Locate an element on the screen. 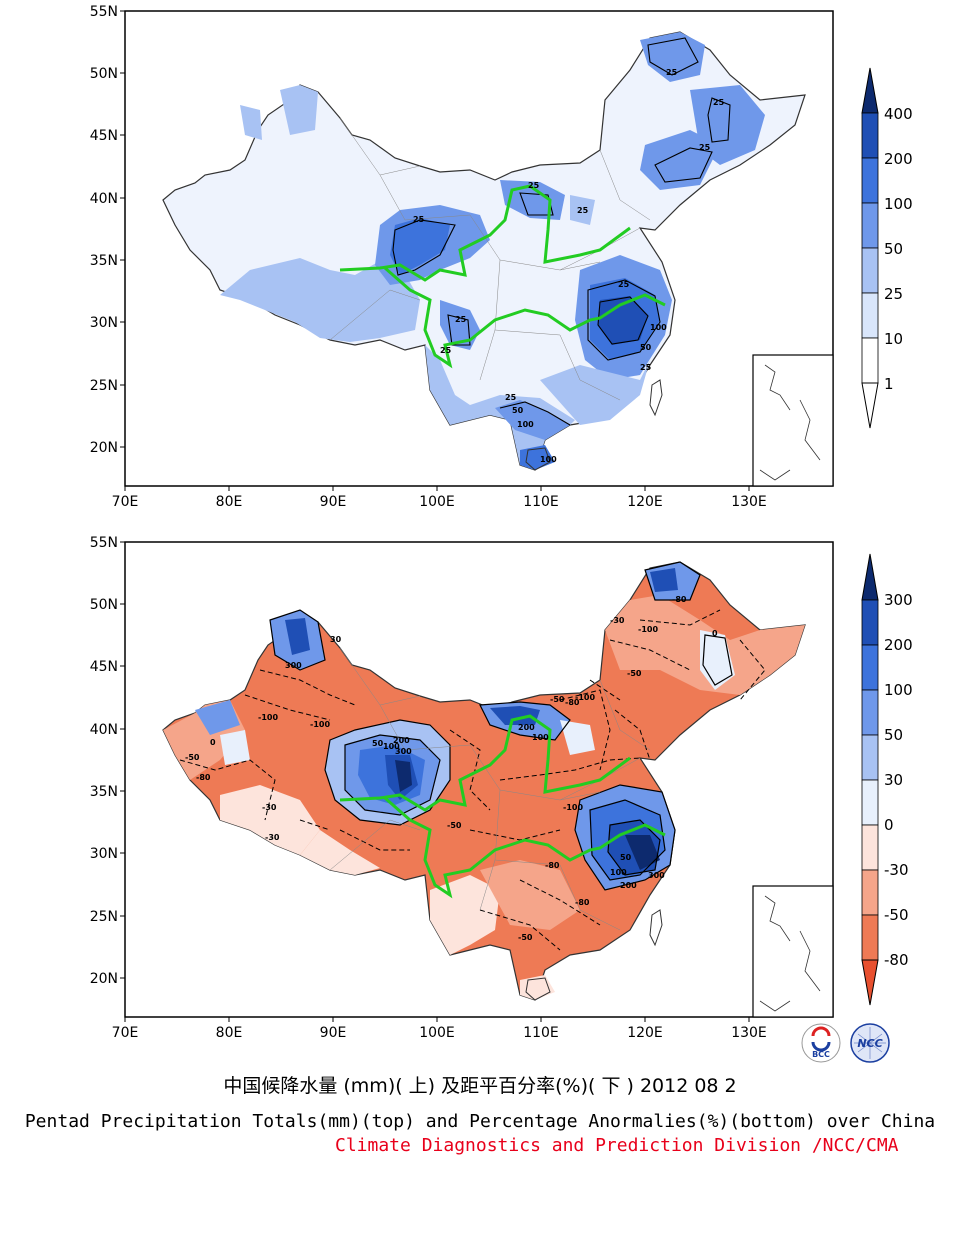 This screenshot has width=960, height=1243. bcc-logo-text: BCC is located at coordinates (821, 1054).